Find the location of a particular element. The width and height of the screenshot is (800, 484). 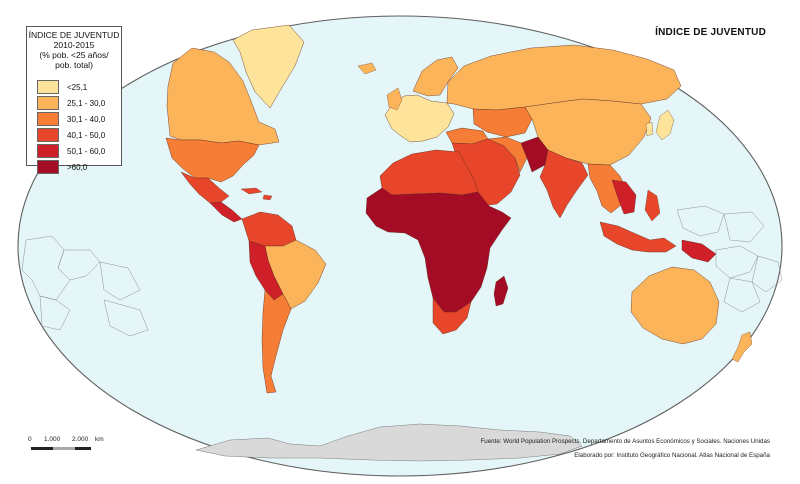

region-antarctica is located at coordinates (389, 442).